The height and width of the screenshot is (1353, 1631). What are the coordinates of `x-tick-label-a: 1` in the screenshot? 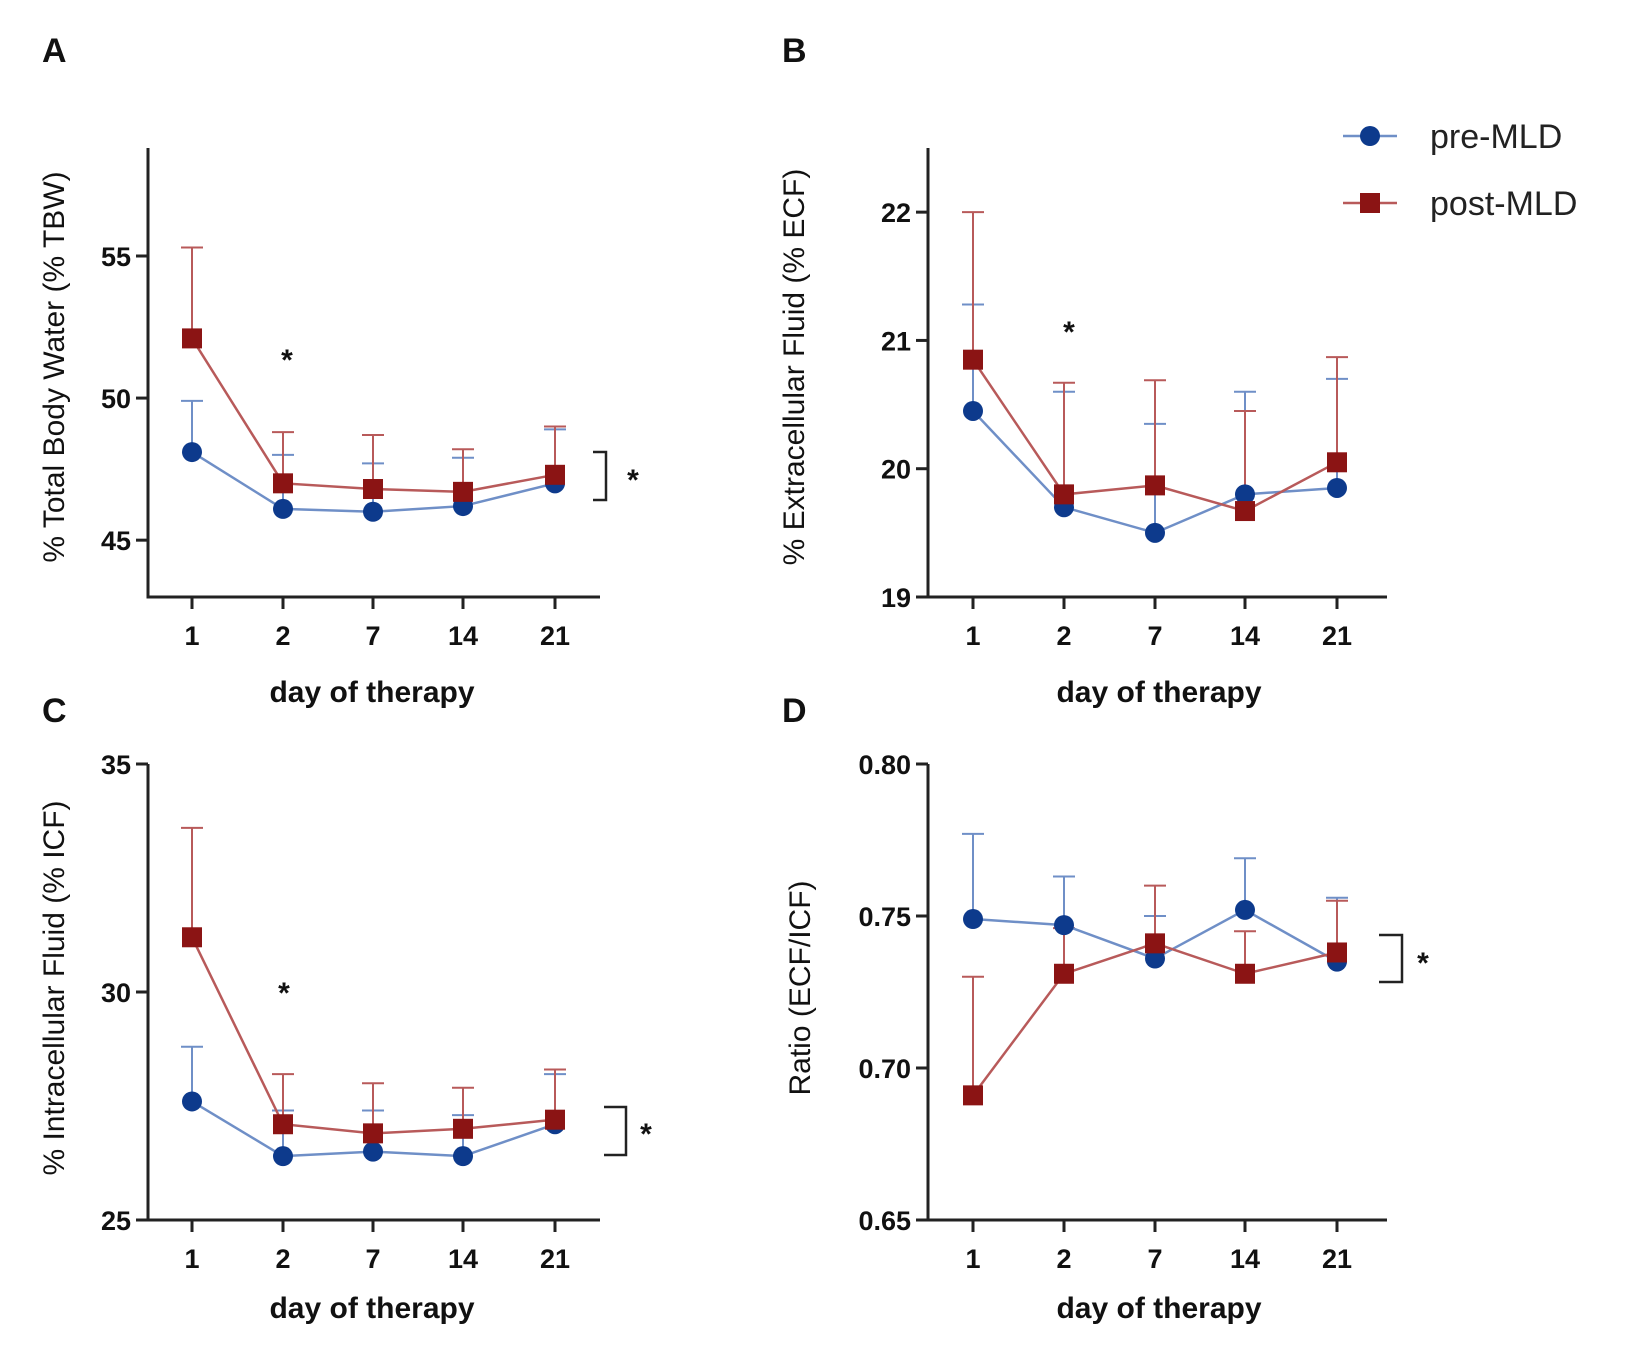 It's located at (191, 636).